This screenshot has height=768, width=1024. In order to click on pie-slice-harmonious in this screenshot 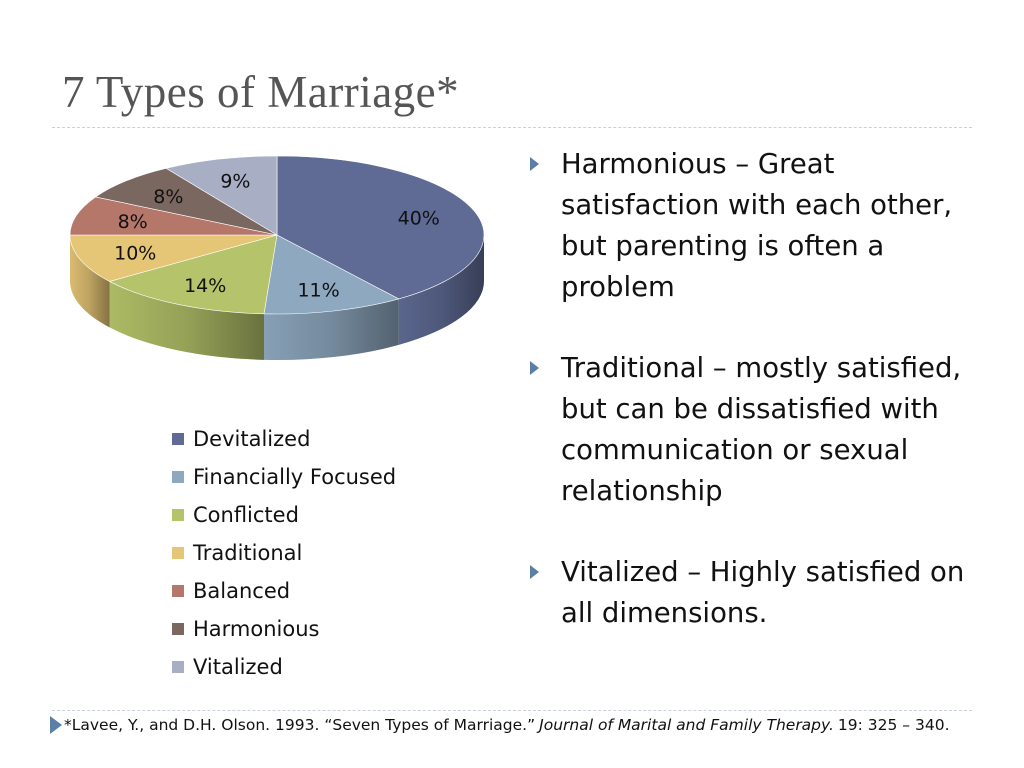, I will do `click(186, 201)`.